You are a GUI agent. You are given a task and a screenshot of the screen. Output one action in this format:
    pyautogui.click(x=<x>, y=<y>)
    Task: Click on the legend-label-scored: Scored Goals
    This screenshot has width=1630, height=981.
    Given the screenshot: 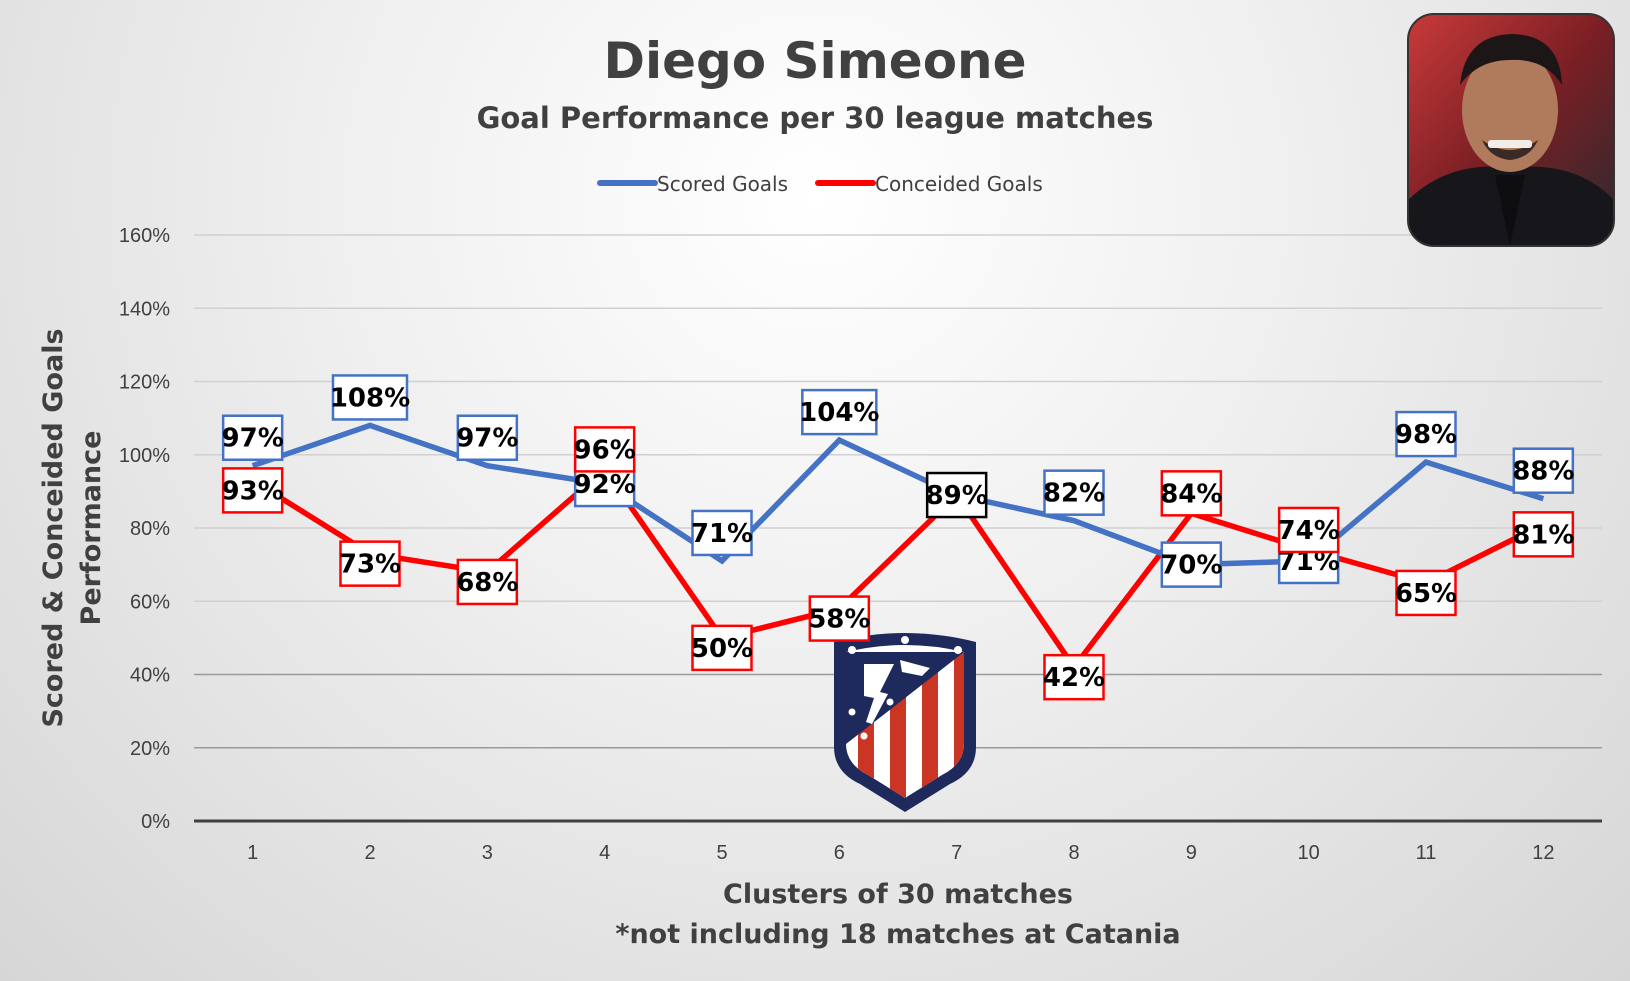 What is the action you would take?
    pyautogui.click(x=722, y=184)
    